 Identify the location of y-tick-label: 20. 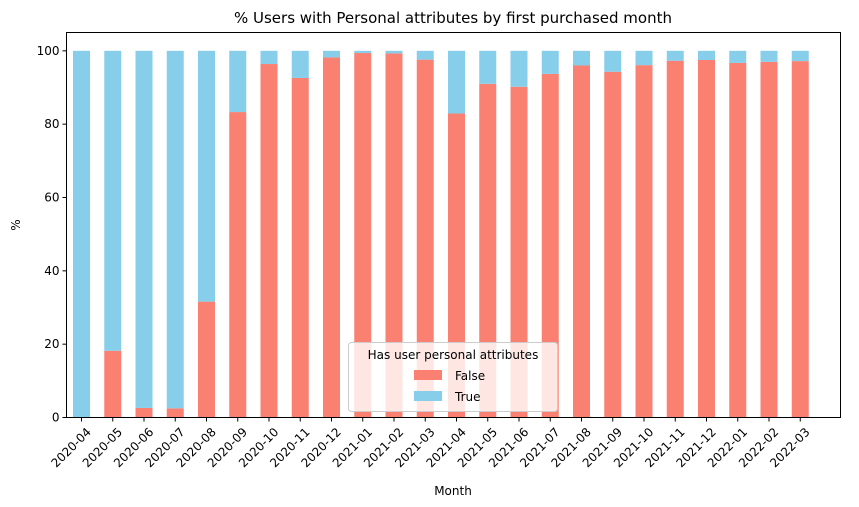
(51, 344).